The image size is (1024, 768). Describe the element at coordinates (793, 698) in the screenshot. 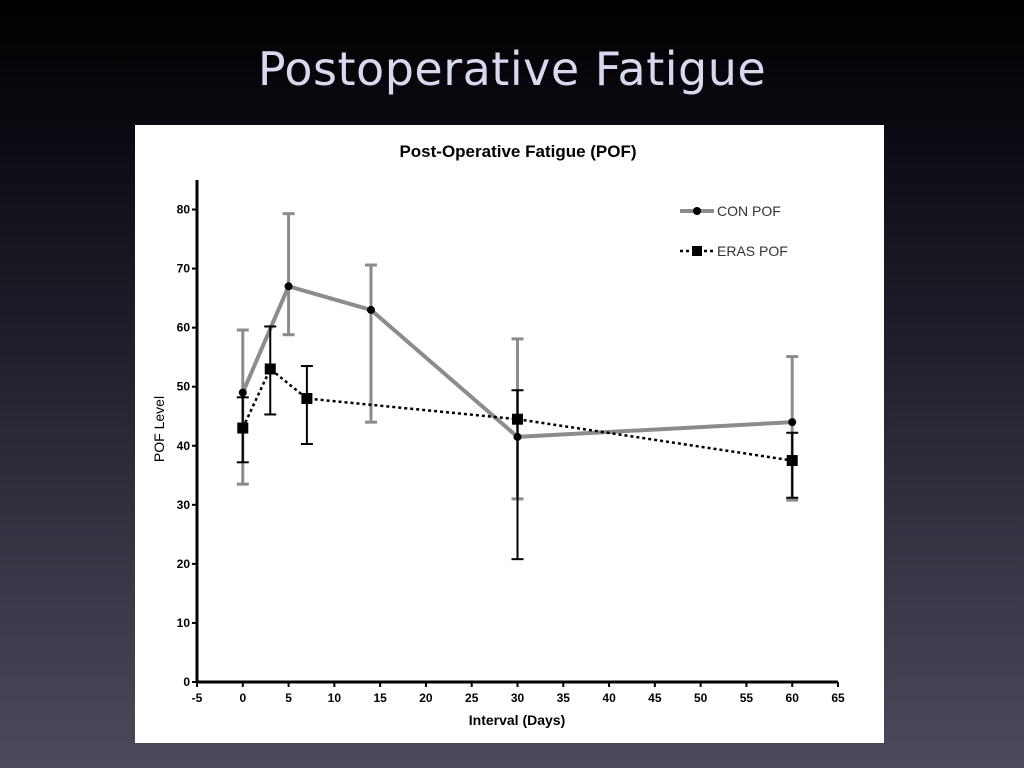

I see `x-tick-label: 60` at that location.